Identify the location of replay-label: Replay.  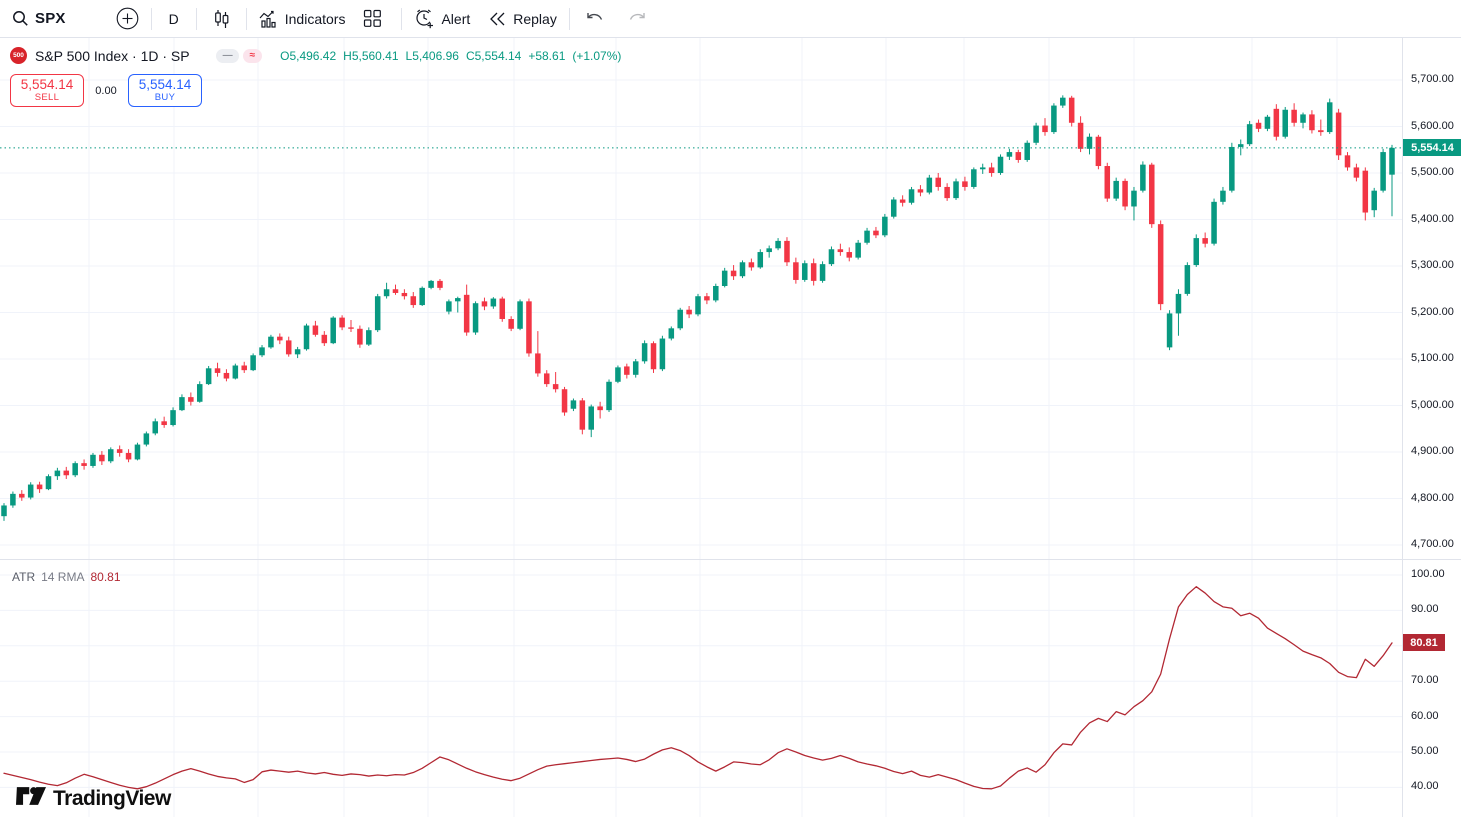
(535, 18).